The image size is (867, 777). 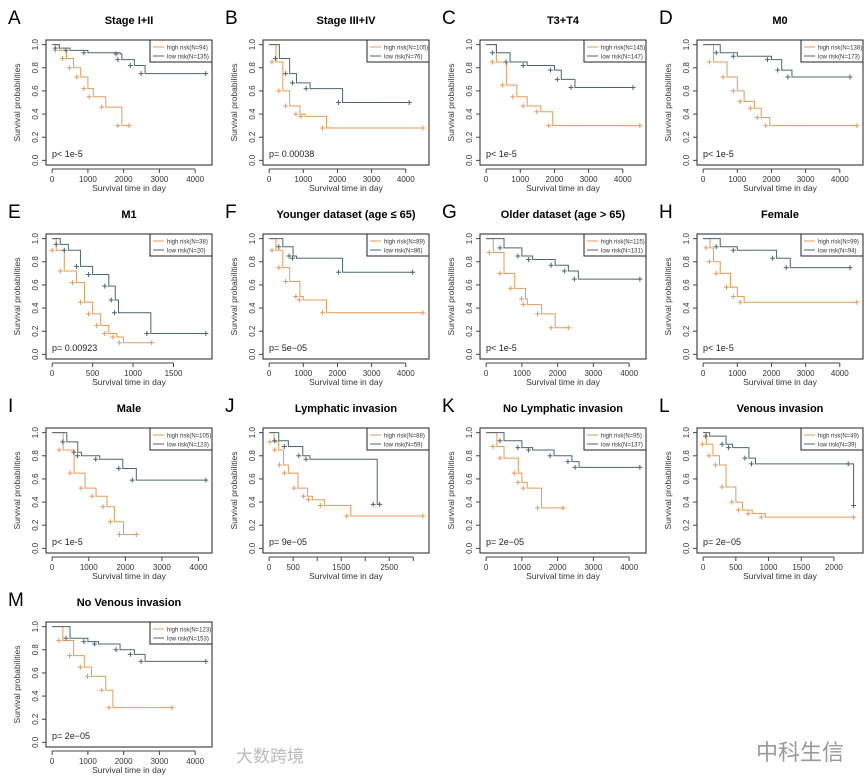 What do you see at coordinates (288, 348) in the screenshot?
I see `p-value: p= 5e−05` at bounding box center [288, 348].